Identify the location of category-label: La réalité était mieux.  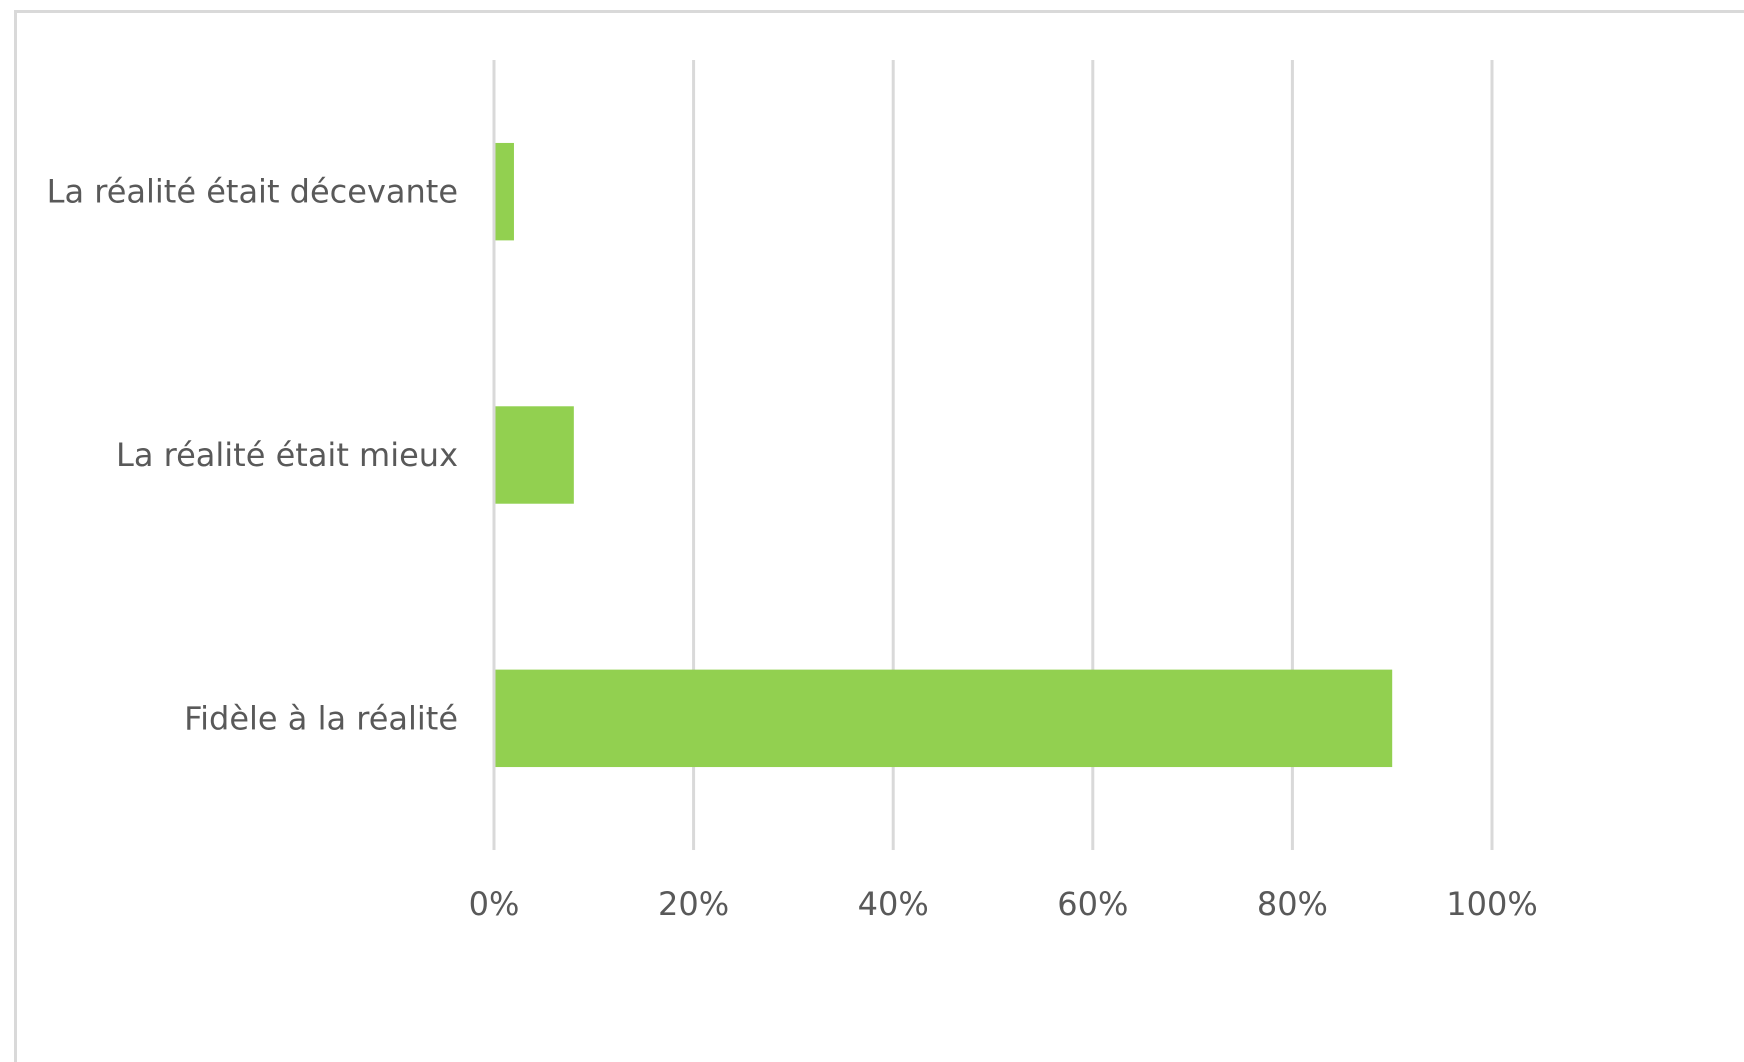
(287, 455).